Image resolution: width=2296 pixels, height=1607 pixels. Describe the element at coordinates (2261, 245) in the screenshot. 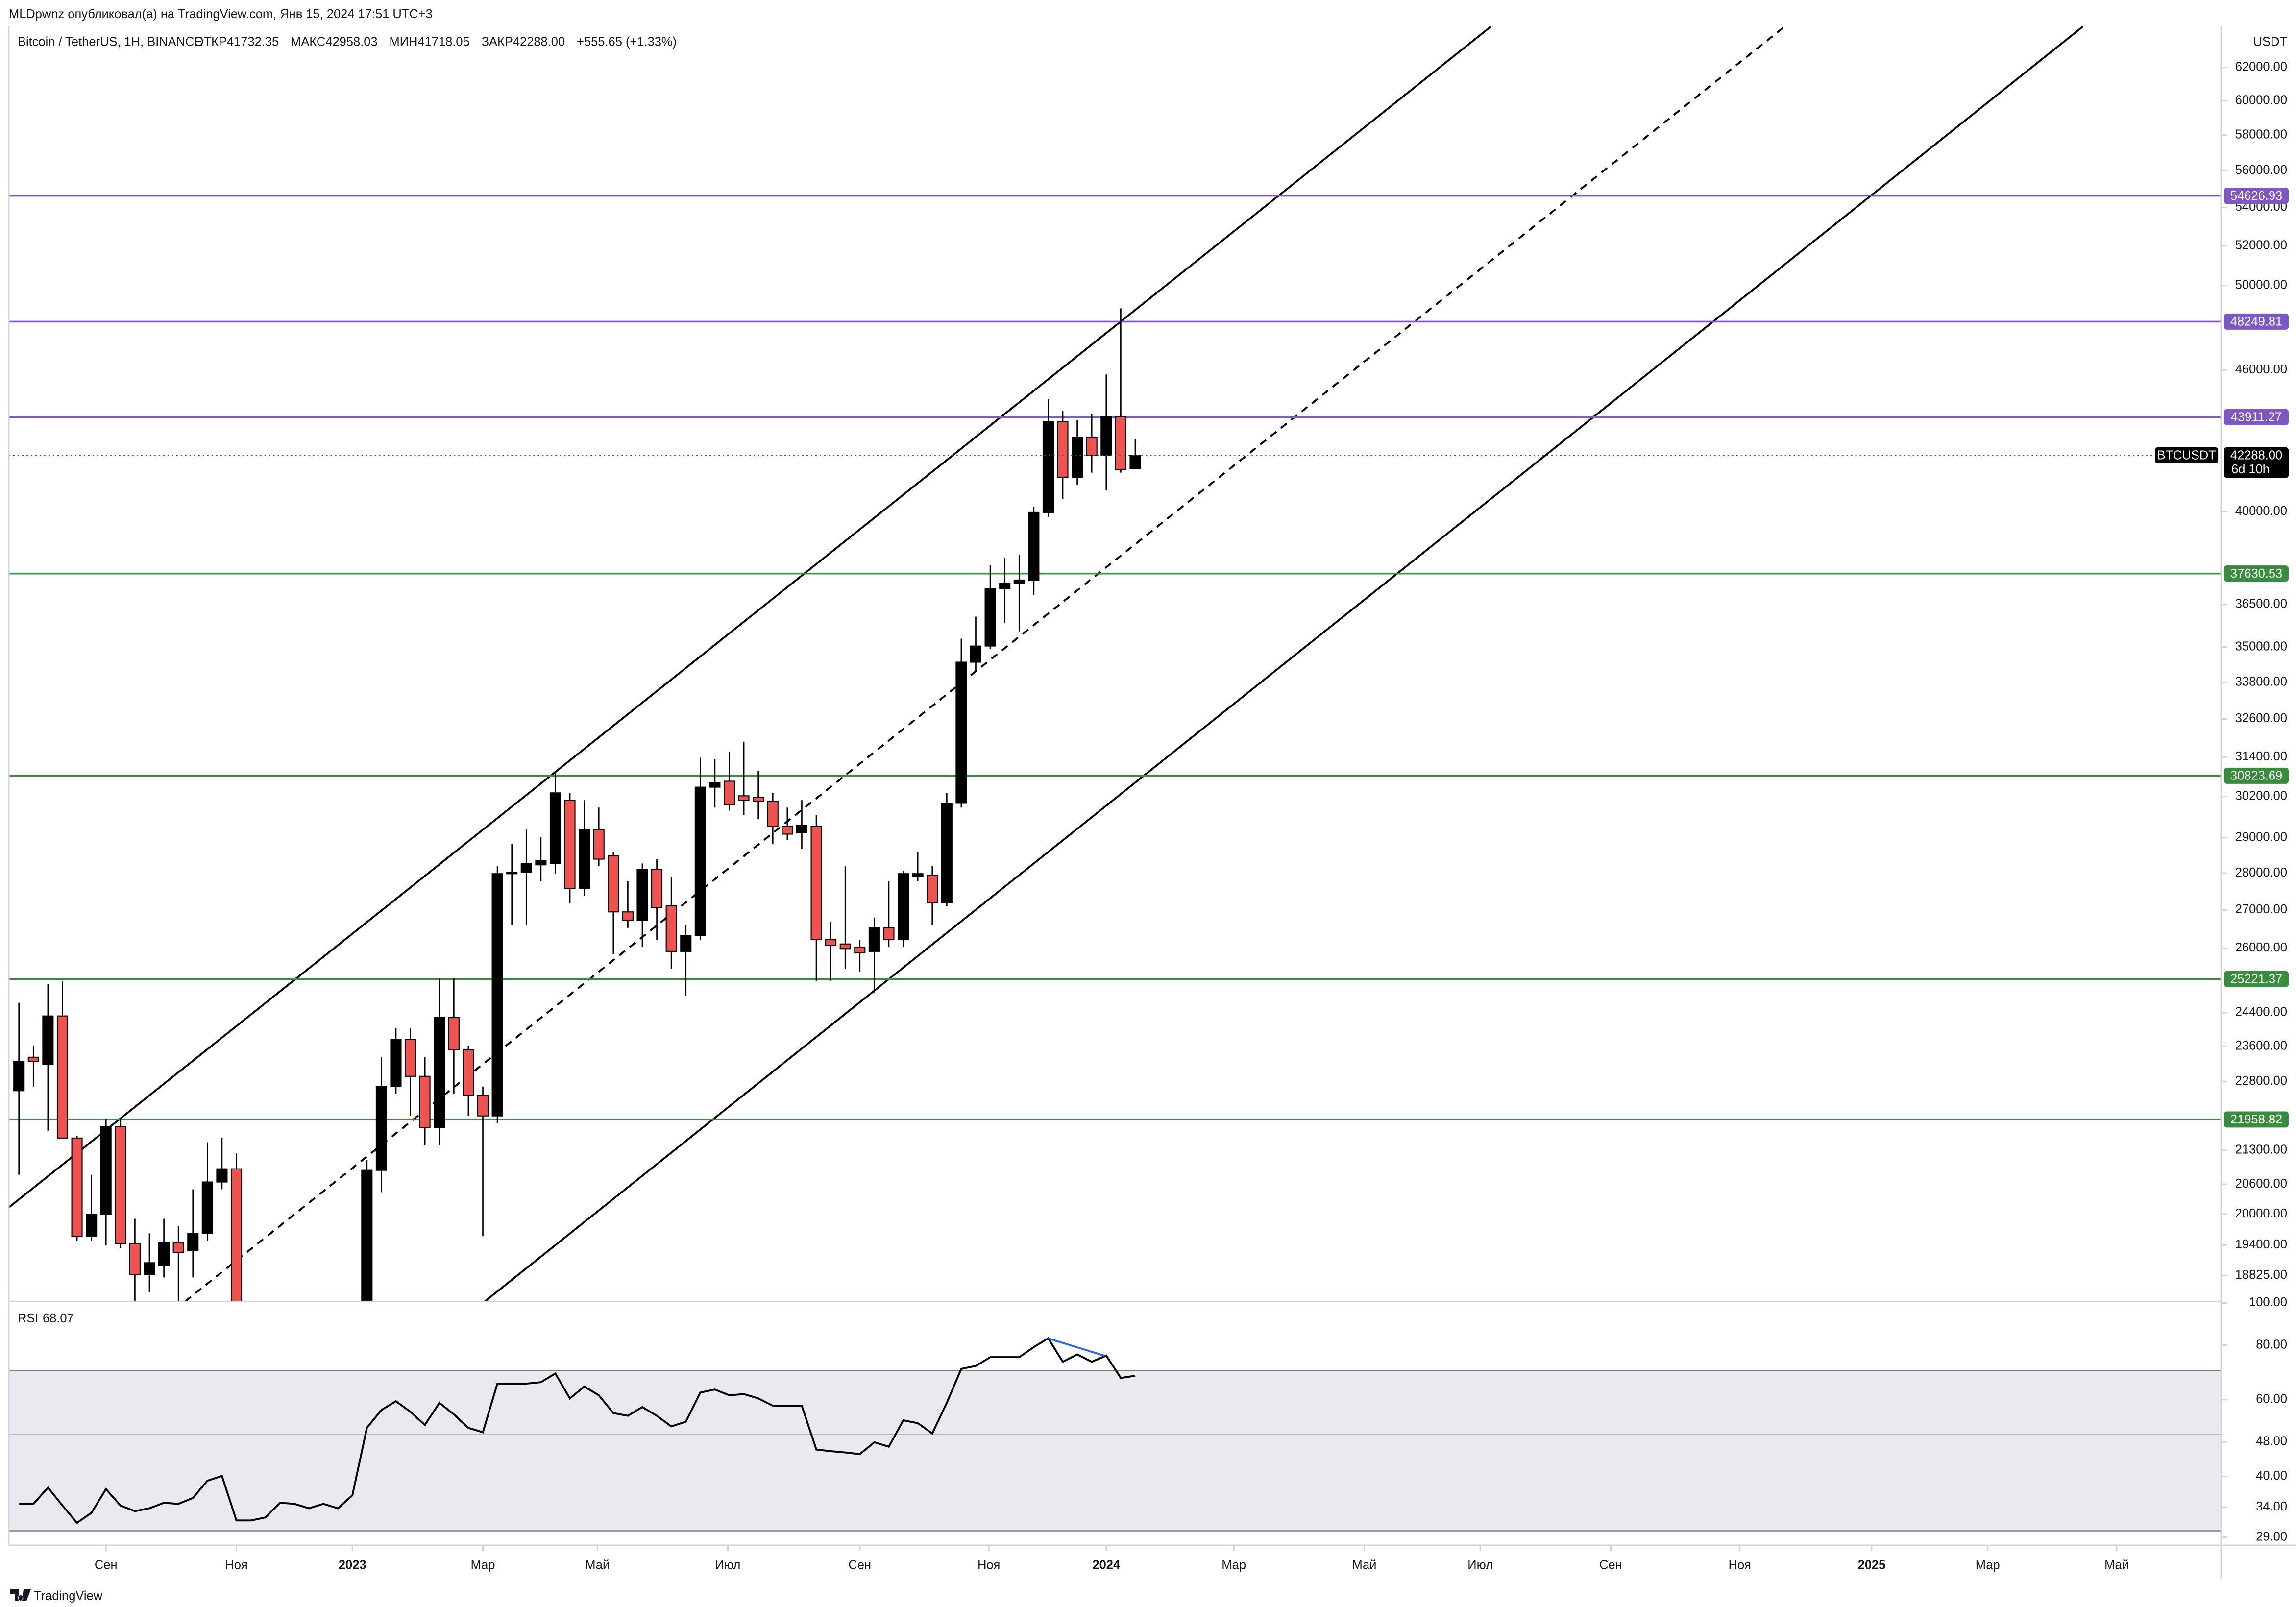

I see `y-tick-label: 52000.00` at that location.